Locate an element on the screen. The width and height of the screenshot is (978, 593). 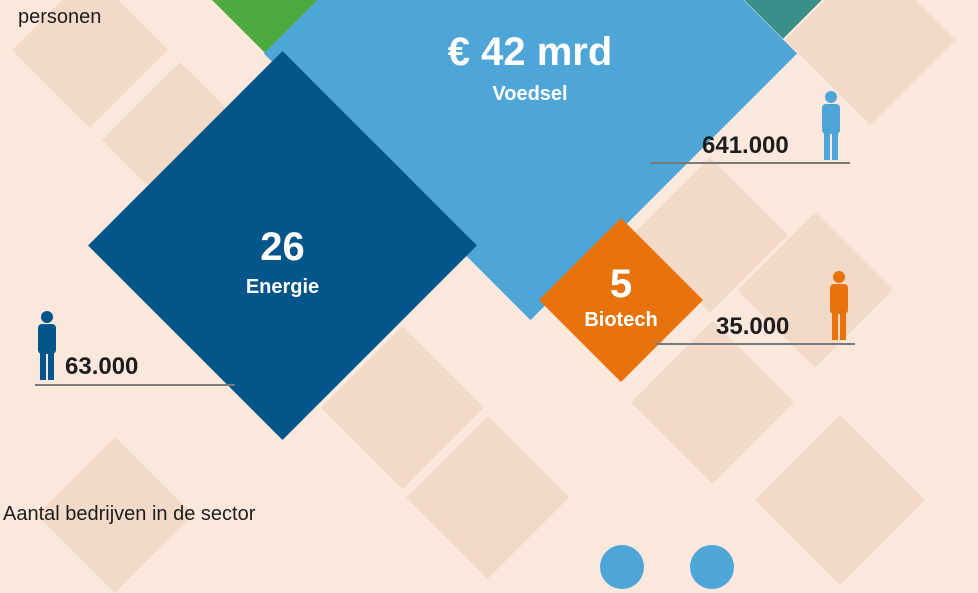
biotech-label: 5 Biotech is located at coordinates (621, 297).